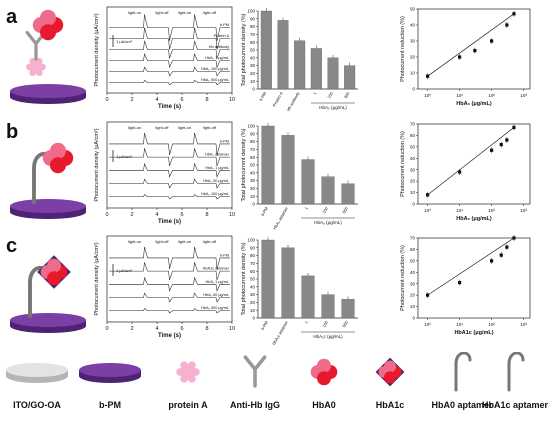 The width and height of the screenshot is (550, 426). What do you see at coordinates (253, 34) in the screenshot?
I see `bar-ytick-label: 70` at bounding box center [253, 34].